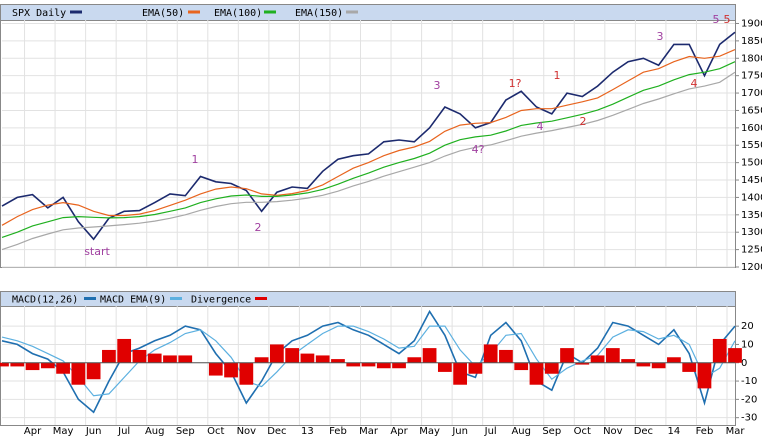  I want to click on legend-label: MACD(12,26), so click(45, 300).